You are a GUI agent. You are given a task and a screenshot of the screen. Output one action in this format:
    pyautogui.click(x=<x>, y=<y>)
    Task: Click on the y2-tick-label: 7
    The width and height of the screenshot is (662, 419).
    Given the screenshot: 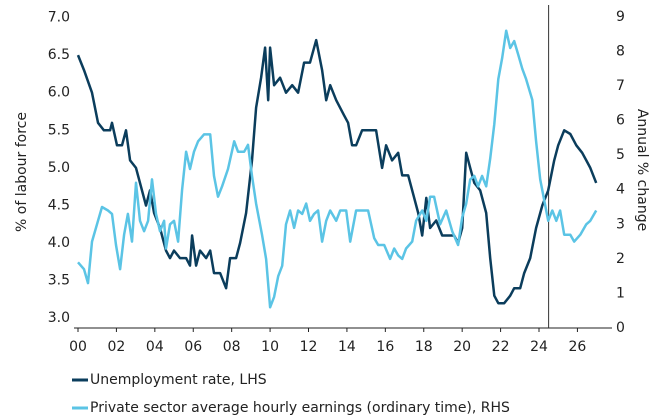 What is the action you would take?
    pyautogui.click(x=620, y=86)
    